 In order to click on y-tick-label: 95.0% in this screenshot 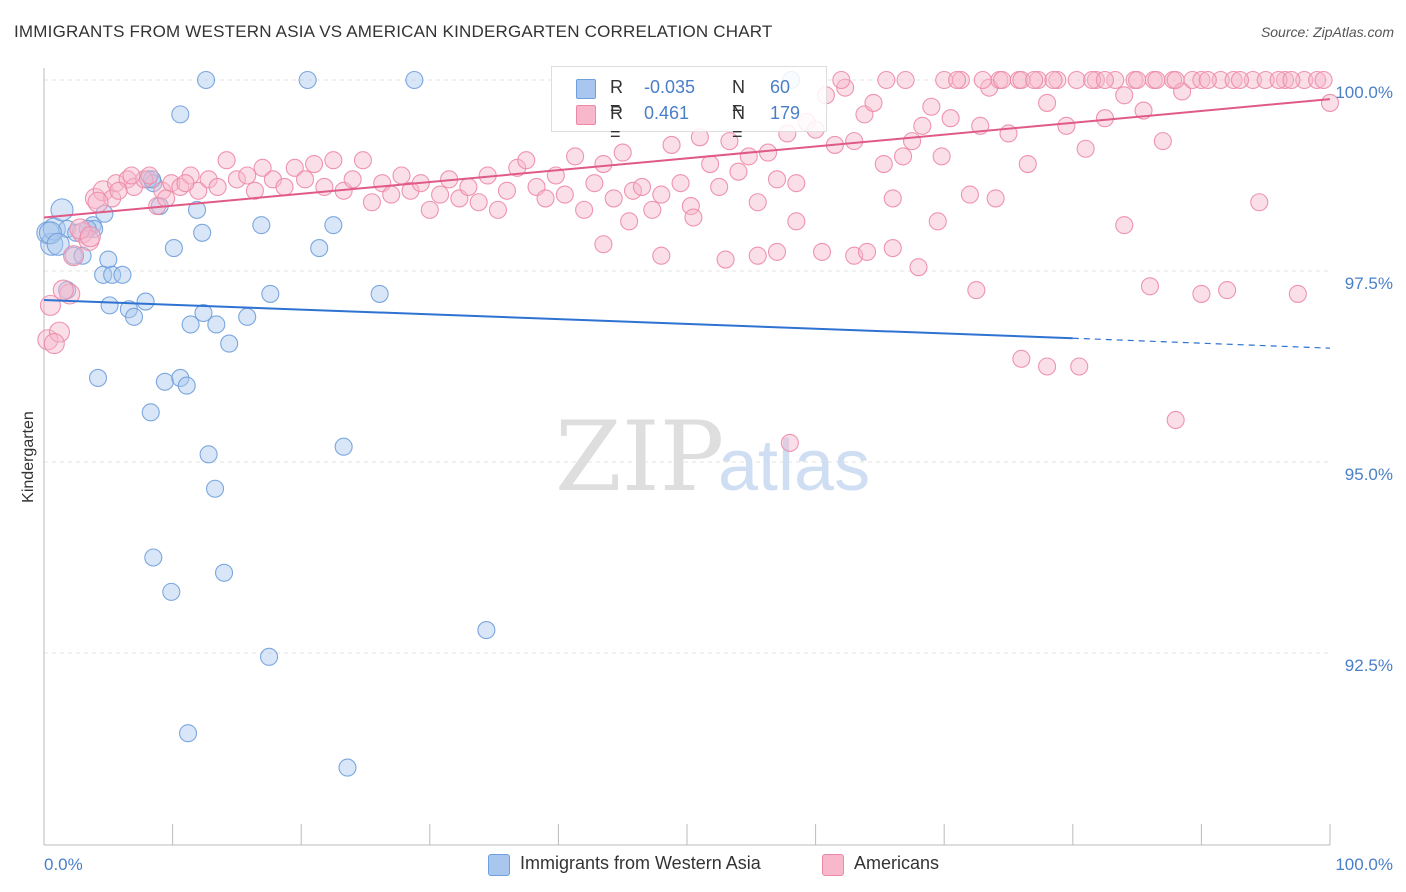, I will do `click(1369, 474)`.